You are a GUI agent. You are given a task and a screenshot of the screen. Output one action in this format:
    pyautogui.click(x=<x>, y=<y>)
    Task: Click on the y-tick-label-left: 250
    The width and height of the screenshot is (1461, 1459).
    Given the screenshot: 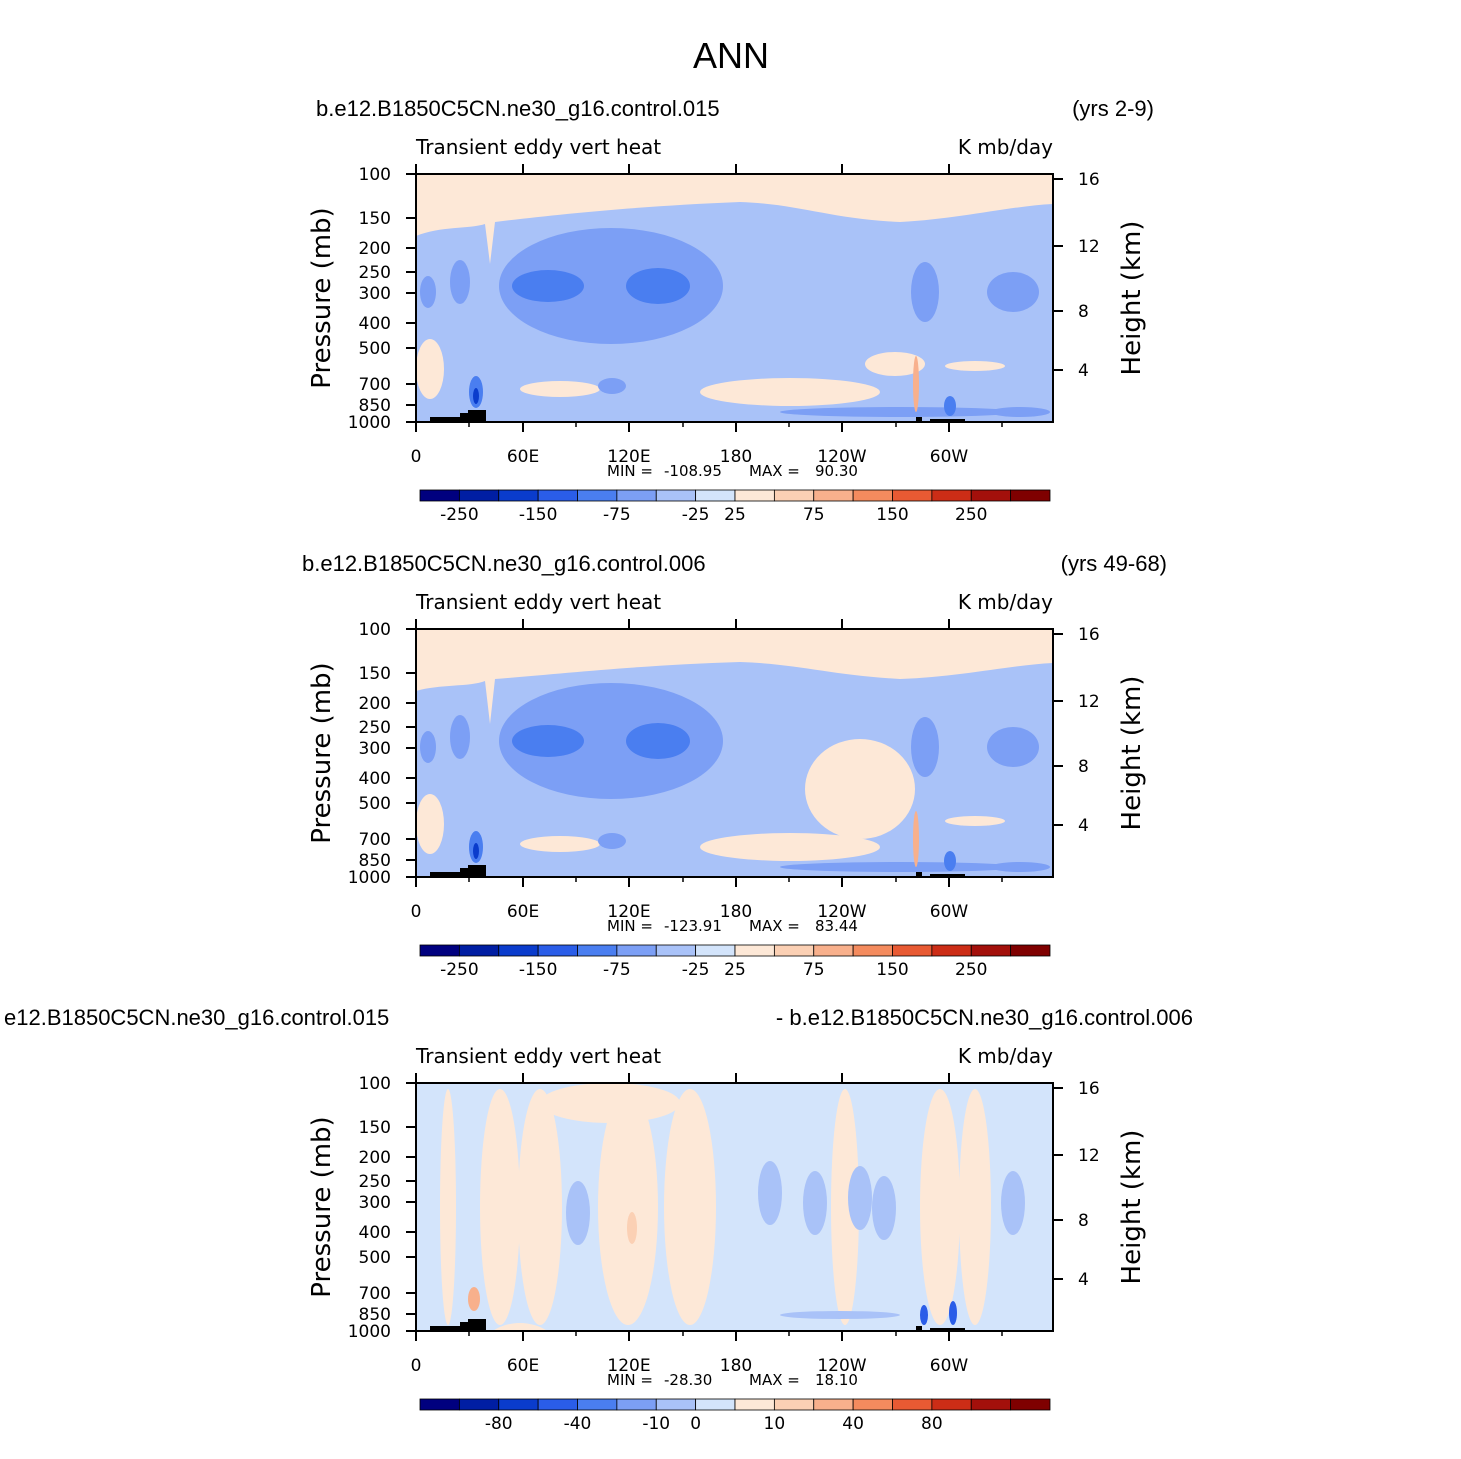 What is the action you would take?
    pyautogui.click(x=375, y=1182)
    